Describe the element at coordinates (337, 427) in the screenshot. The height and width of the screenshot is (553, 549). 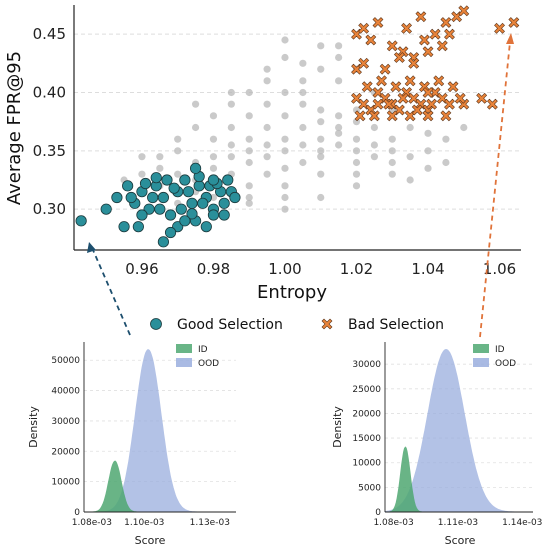
I see `right-y-axis-label: Density` at that location.